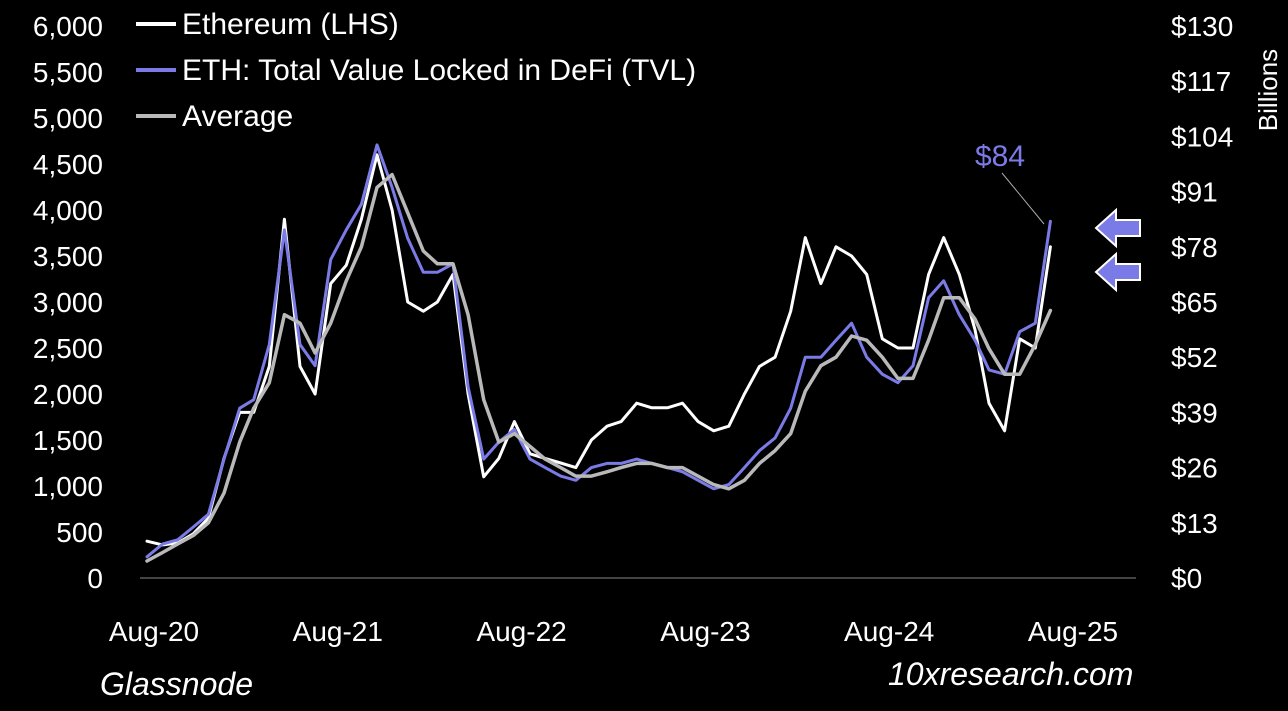 The width and height of the screenshot is (1288, 711). What do you see at coordinates (613, 631) in the screenshot?
I see `x-axis-ticks: Aug-20 Aug-21 Aug-22 Aug-23 Aug-24 Aug-25` at bounding box center [613, 631].